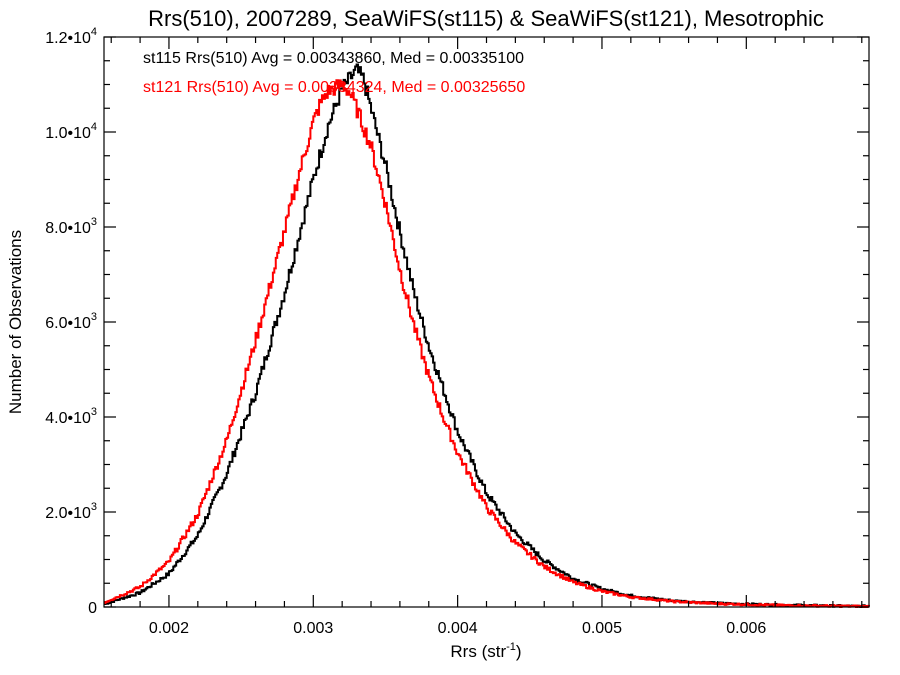  Describe the element at coordinates (92, 608) in the screenshot. I see `y-tick-label: 0` at that location.